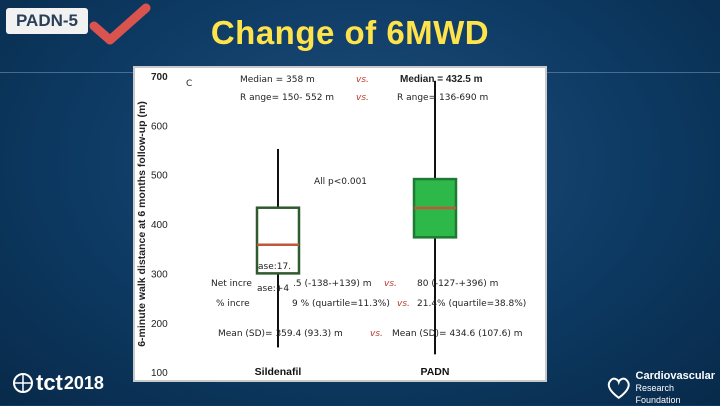  I want to click on y-tick-label: 300, so click(159, 274).